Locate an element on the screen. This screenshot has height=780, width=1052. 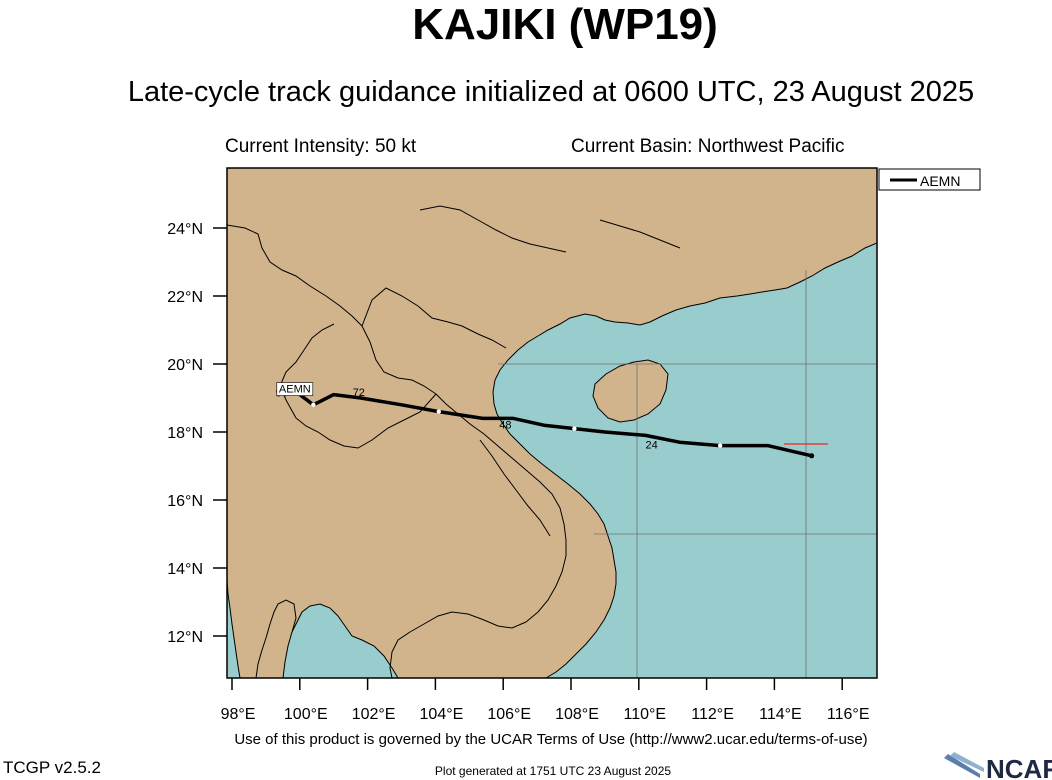
x-tick-label: 112°E is located at coordinates (712, 714).